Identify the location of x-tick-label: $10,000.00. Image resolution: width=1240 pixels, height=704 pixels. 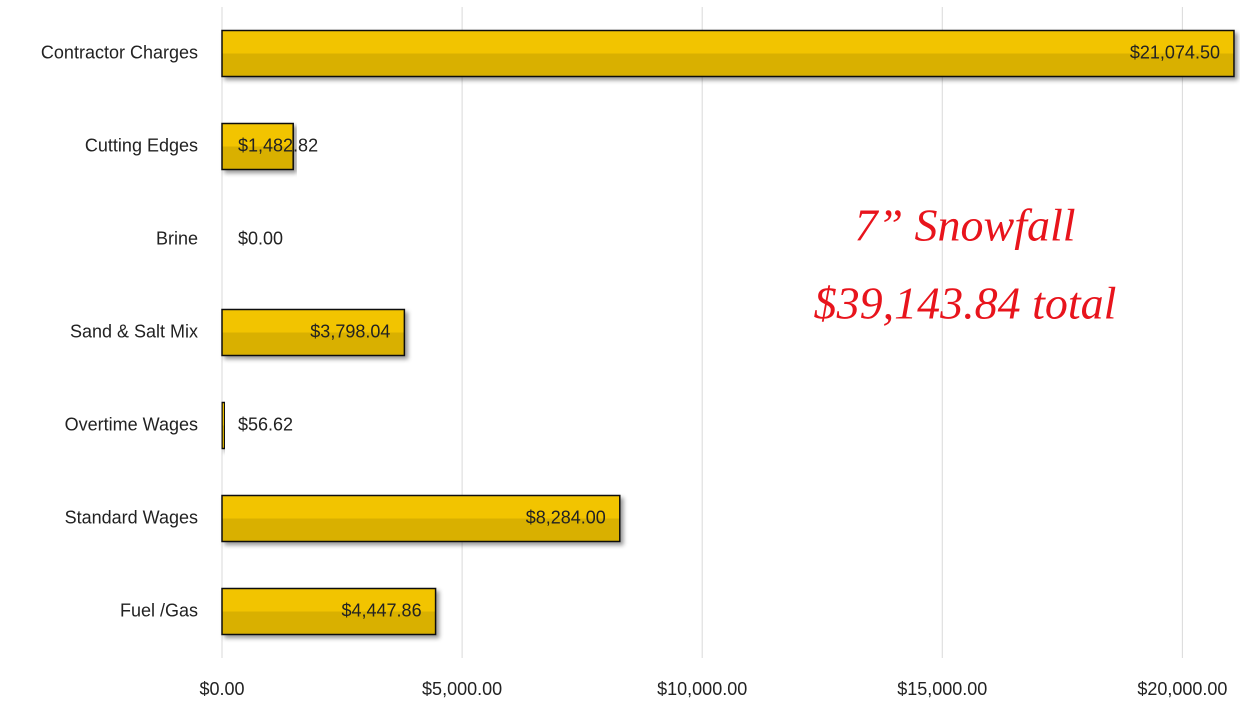
(702, 689).